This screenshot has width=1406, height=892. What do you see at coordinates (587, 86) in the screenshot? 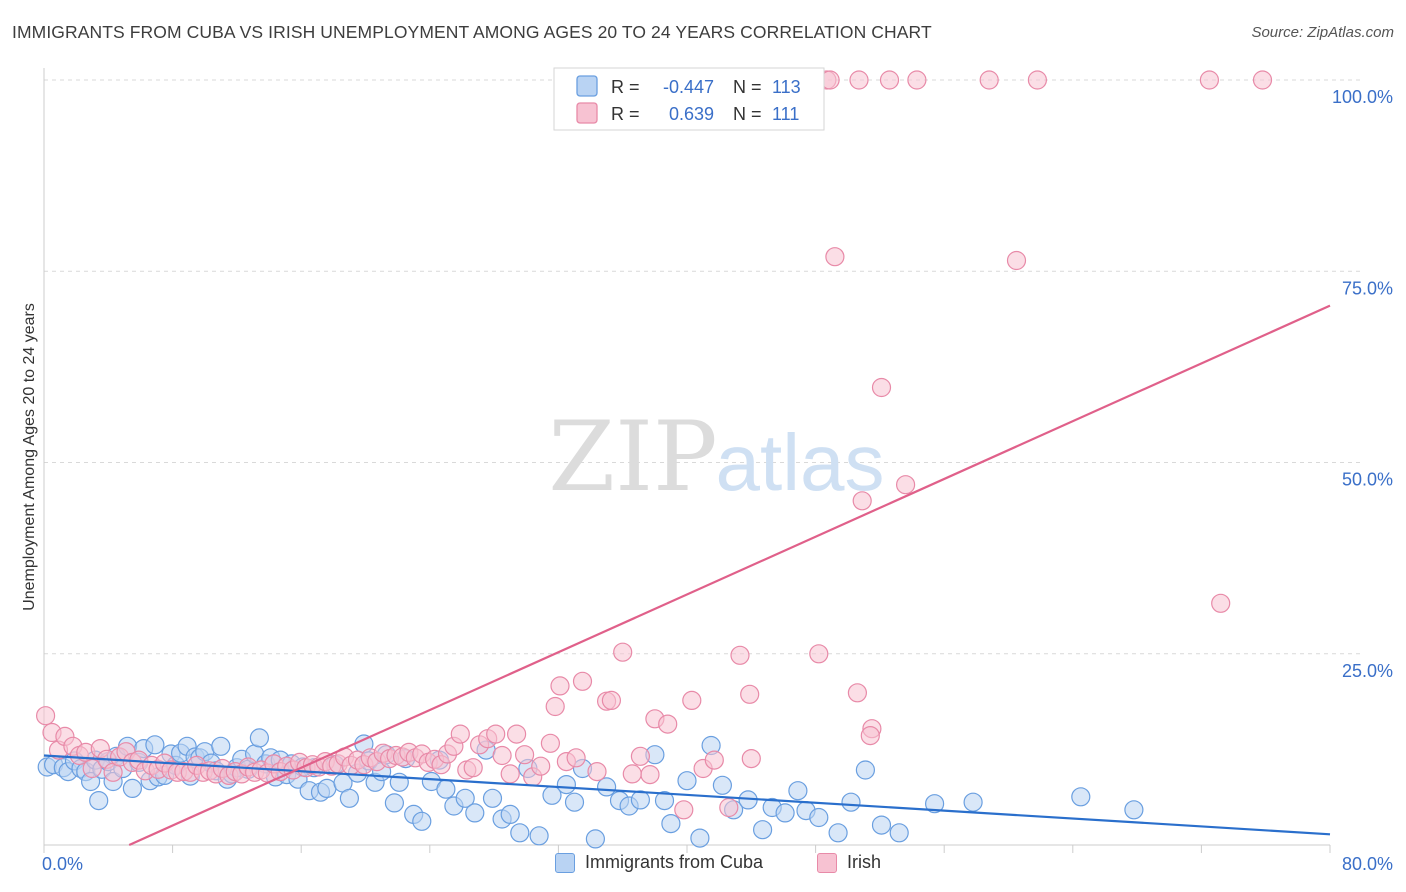
I see `legend-swatch-cuba` at bounding box center [587, 86].